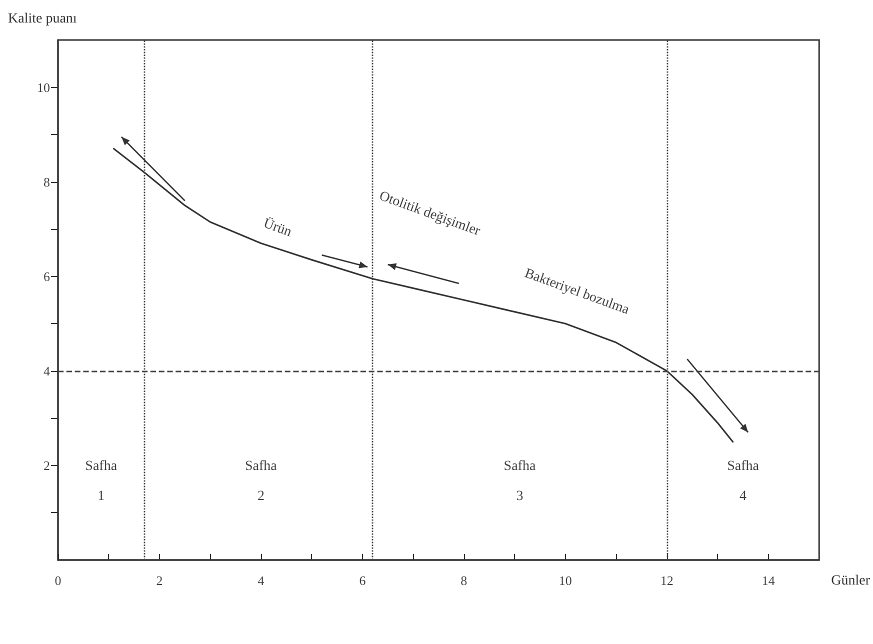  I want to click on x-tick-label: 8, so click(464, 580).